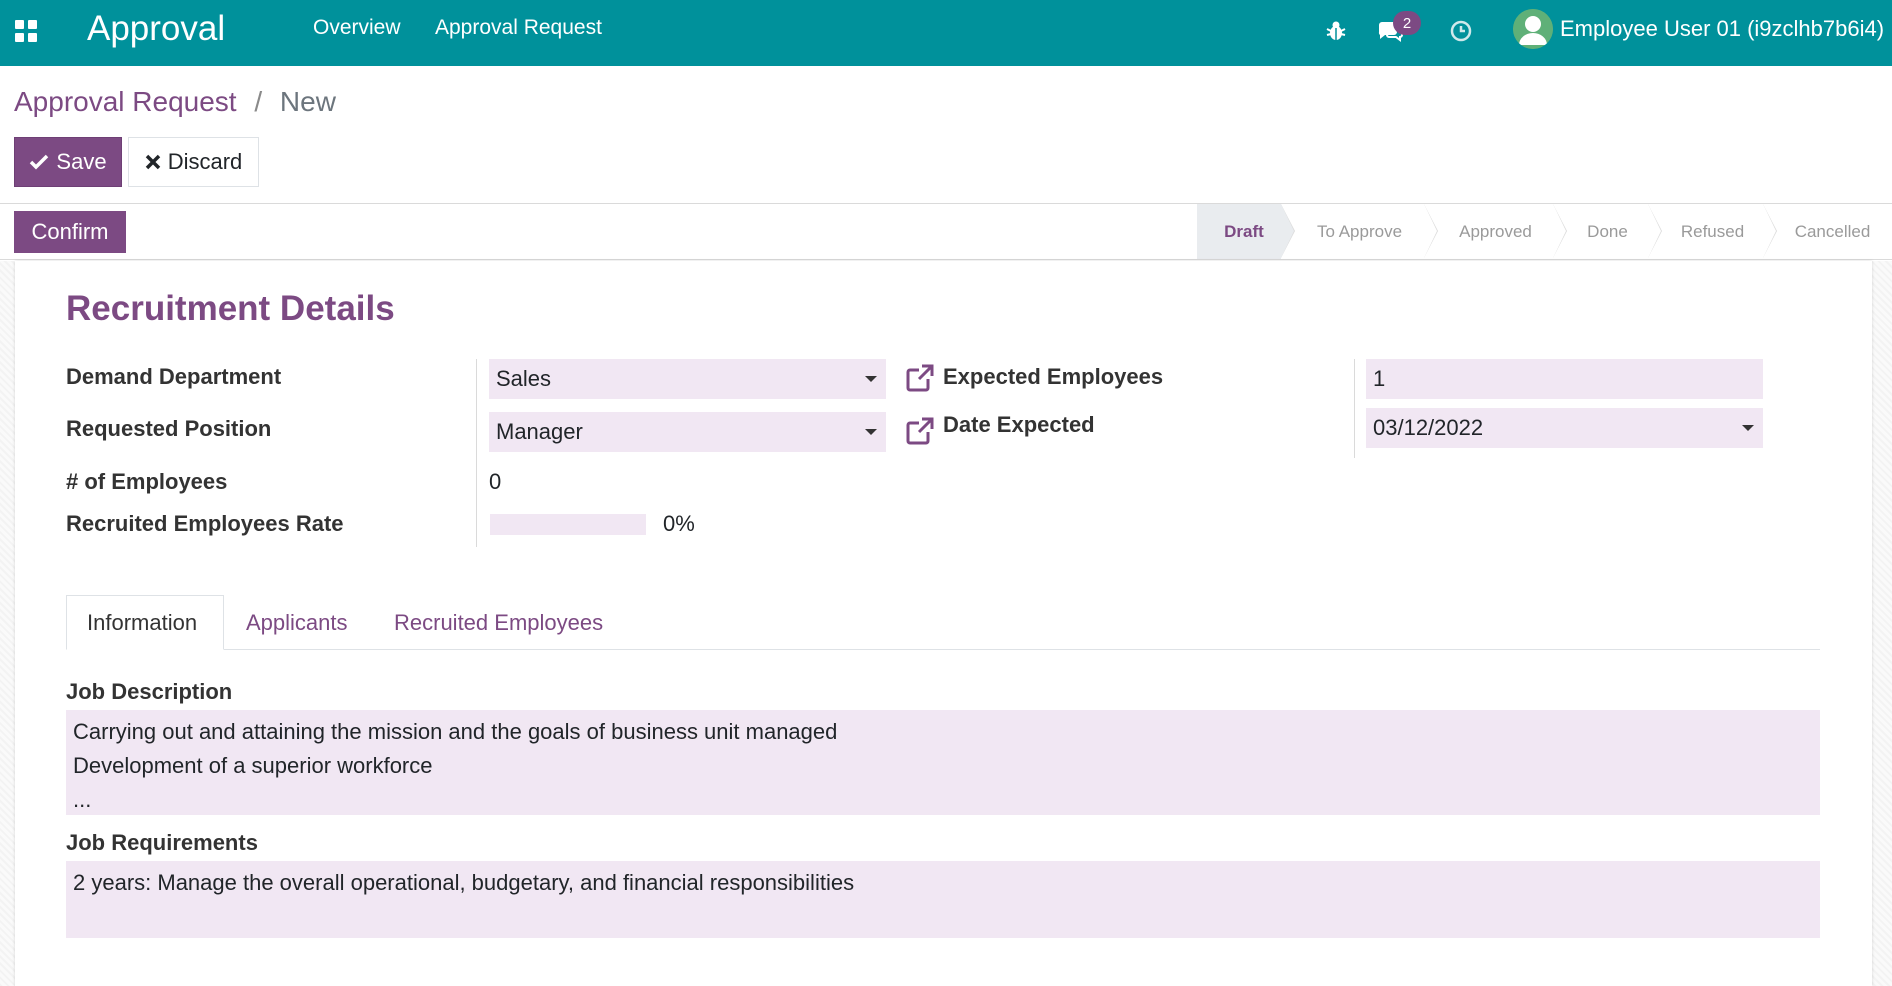 The height and width of the screenshot is (986, 1892). What do you see at coordinates (1564, 428) in the screenshot?
I see `date-expected-input: 03/12/2022` at bounding box center [1564, 428].